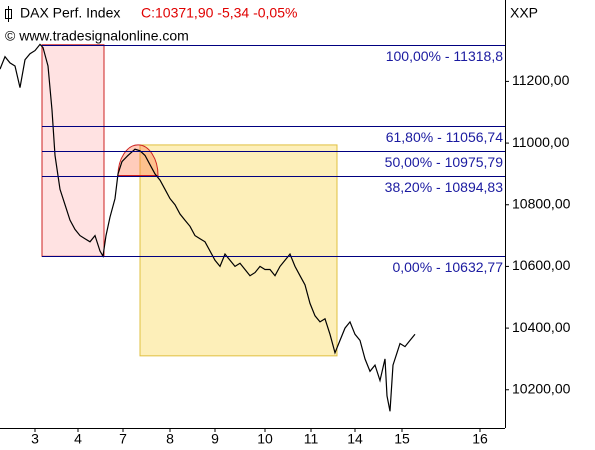  Describe the element at coordinates (97, 36) in the screenshot. I see `subtitle: © www.tradesignalonline.com` at that location.